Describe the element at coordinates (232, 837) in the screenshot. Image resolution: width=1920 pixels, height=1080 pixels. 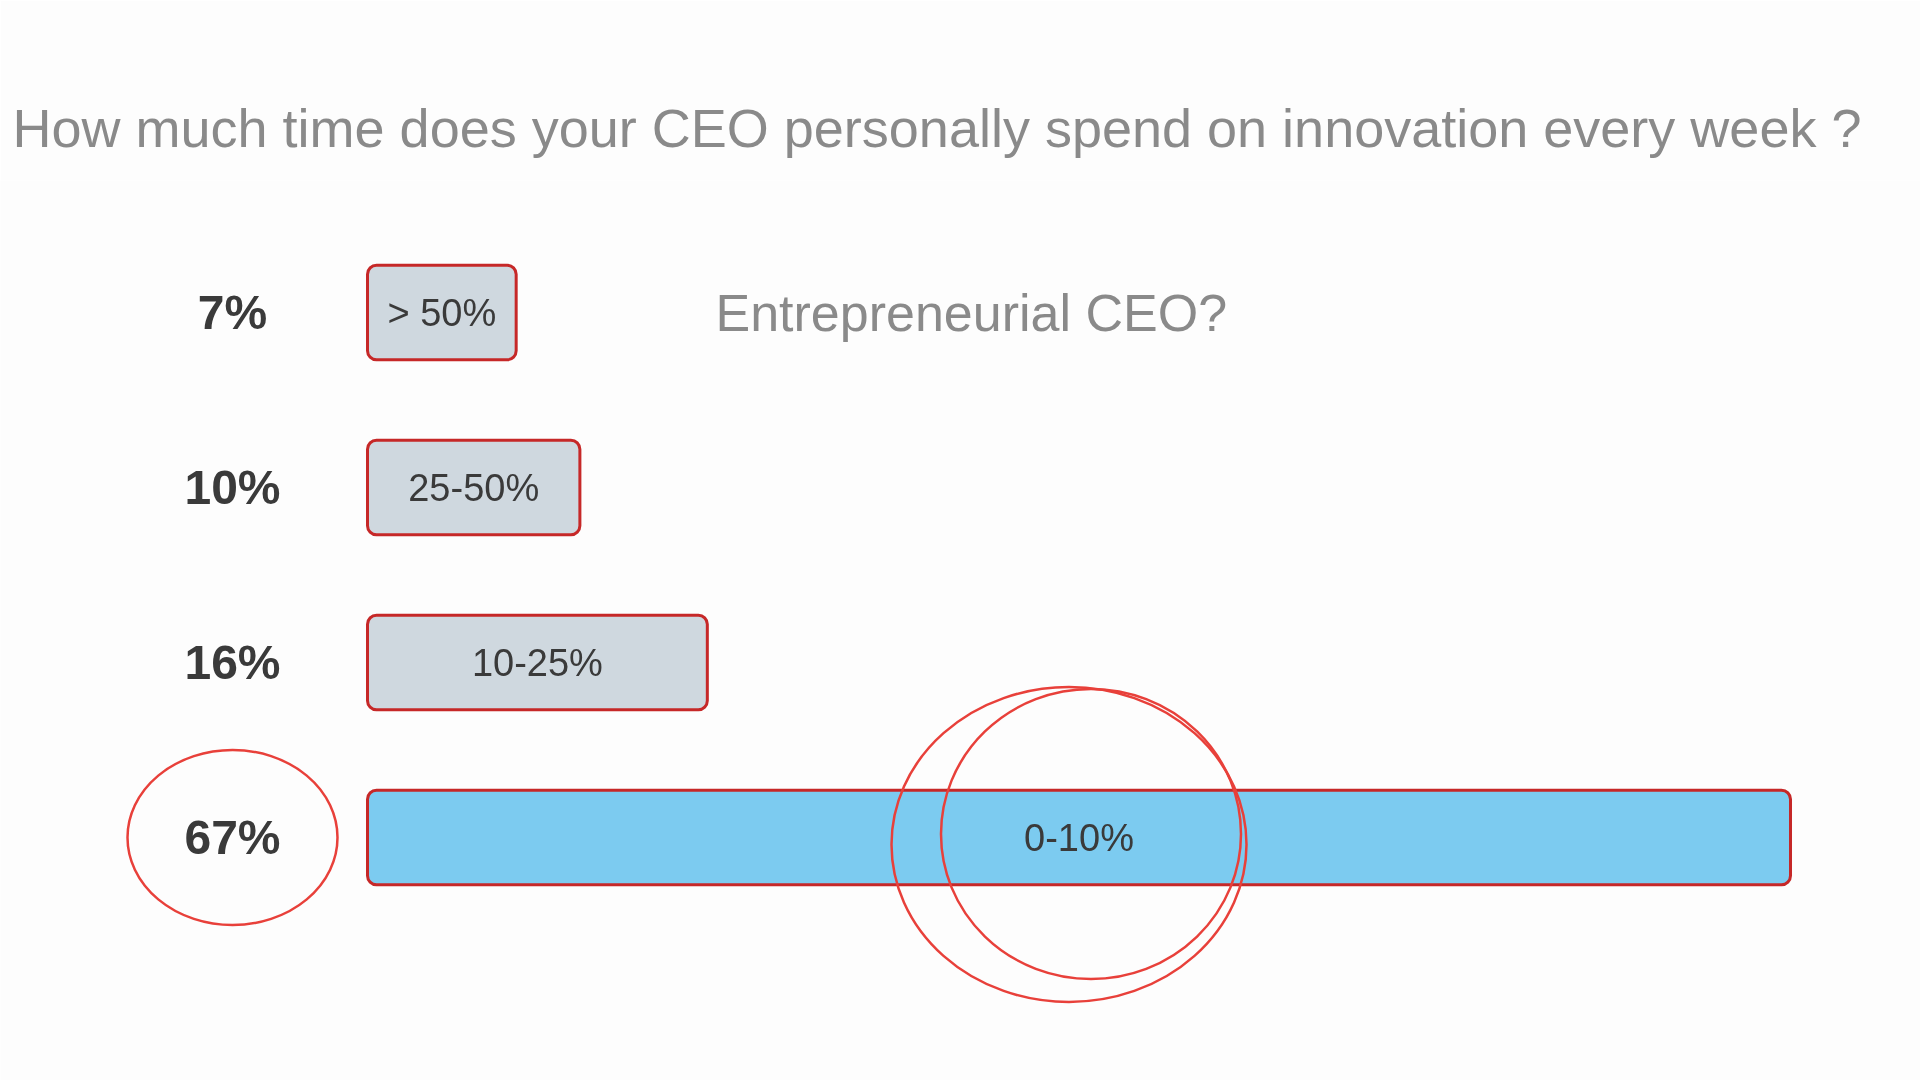
I see `data-label: 67%` at that location.